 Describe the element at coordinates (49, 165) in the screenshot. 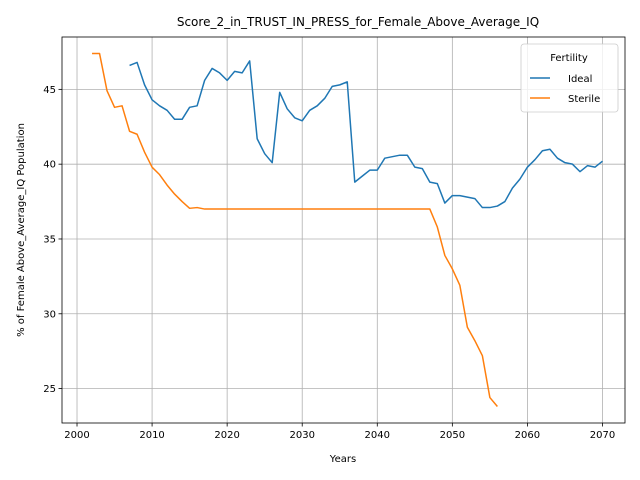

I see `y-tick-label: 40` at that location.